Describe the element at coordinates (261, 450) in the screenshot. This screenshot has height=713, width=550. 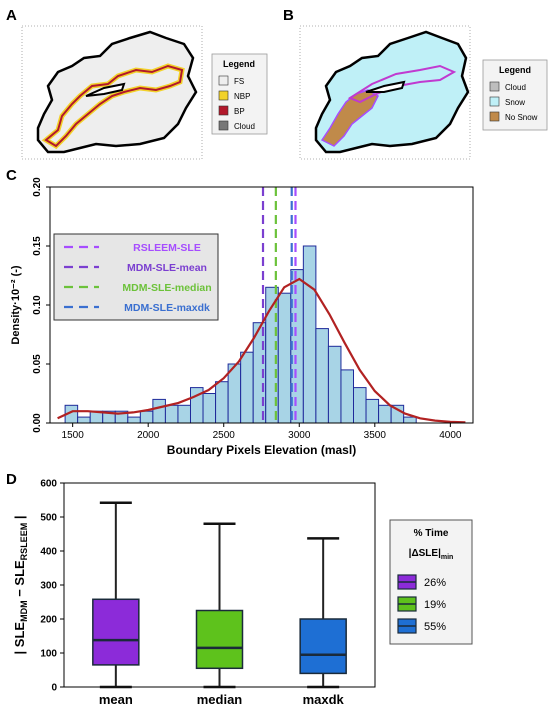
I see `x-axis-label-c: Boundary Pixels Elevation (masl)` at that location.